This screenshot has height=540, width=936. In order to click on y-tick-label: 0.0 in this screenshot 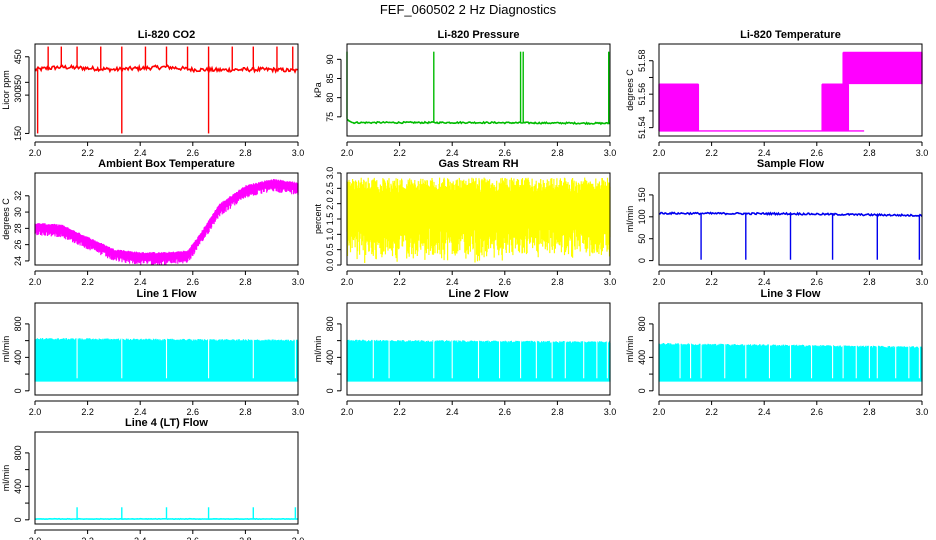, I will do `click(330, 265)`.